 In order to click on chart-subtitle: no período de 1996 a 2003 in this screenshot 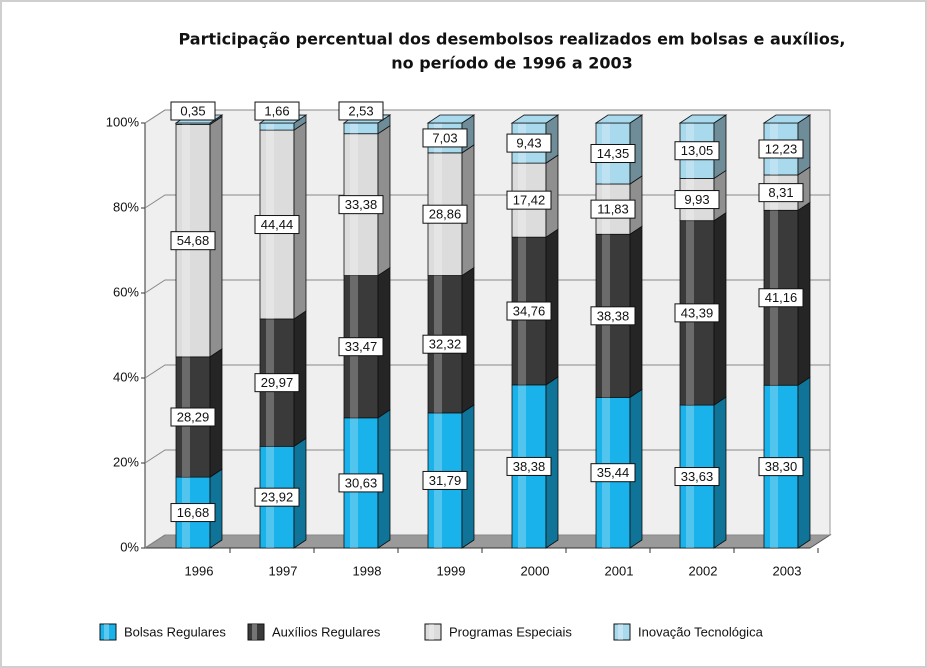, I will do `click(512, 63)`.